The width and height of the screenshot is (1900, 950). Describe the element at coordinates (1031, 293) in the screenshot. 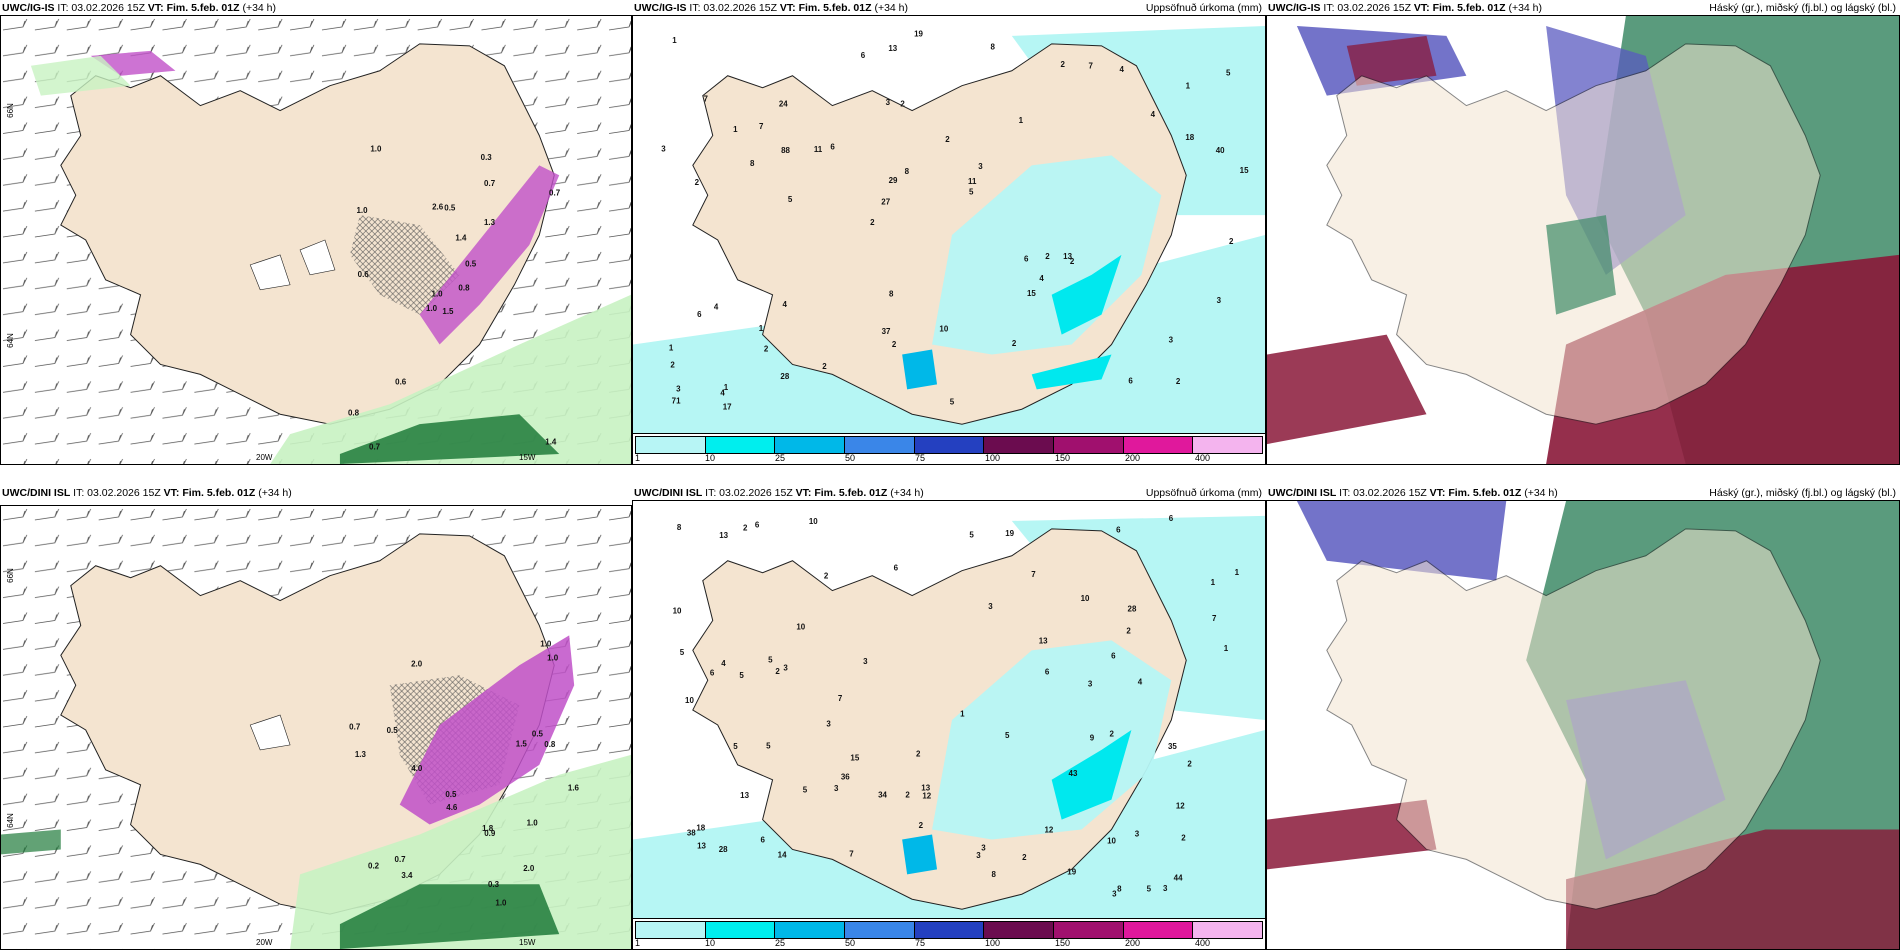

I see `map-value-label: 15` at that location.